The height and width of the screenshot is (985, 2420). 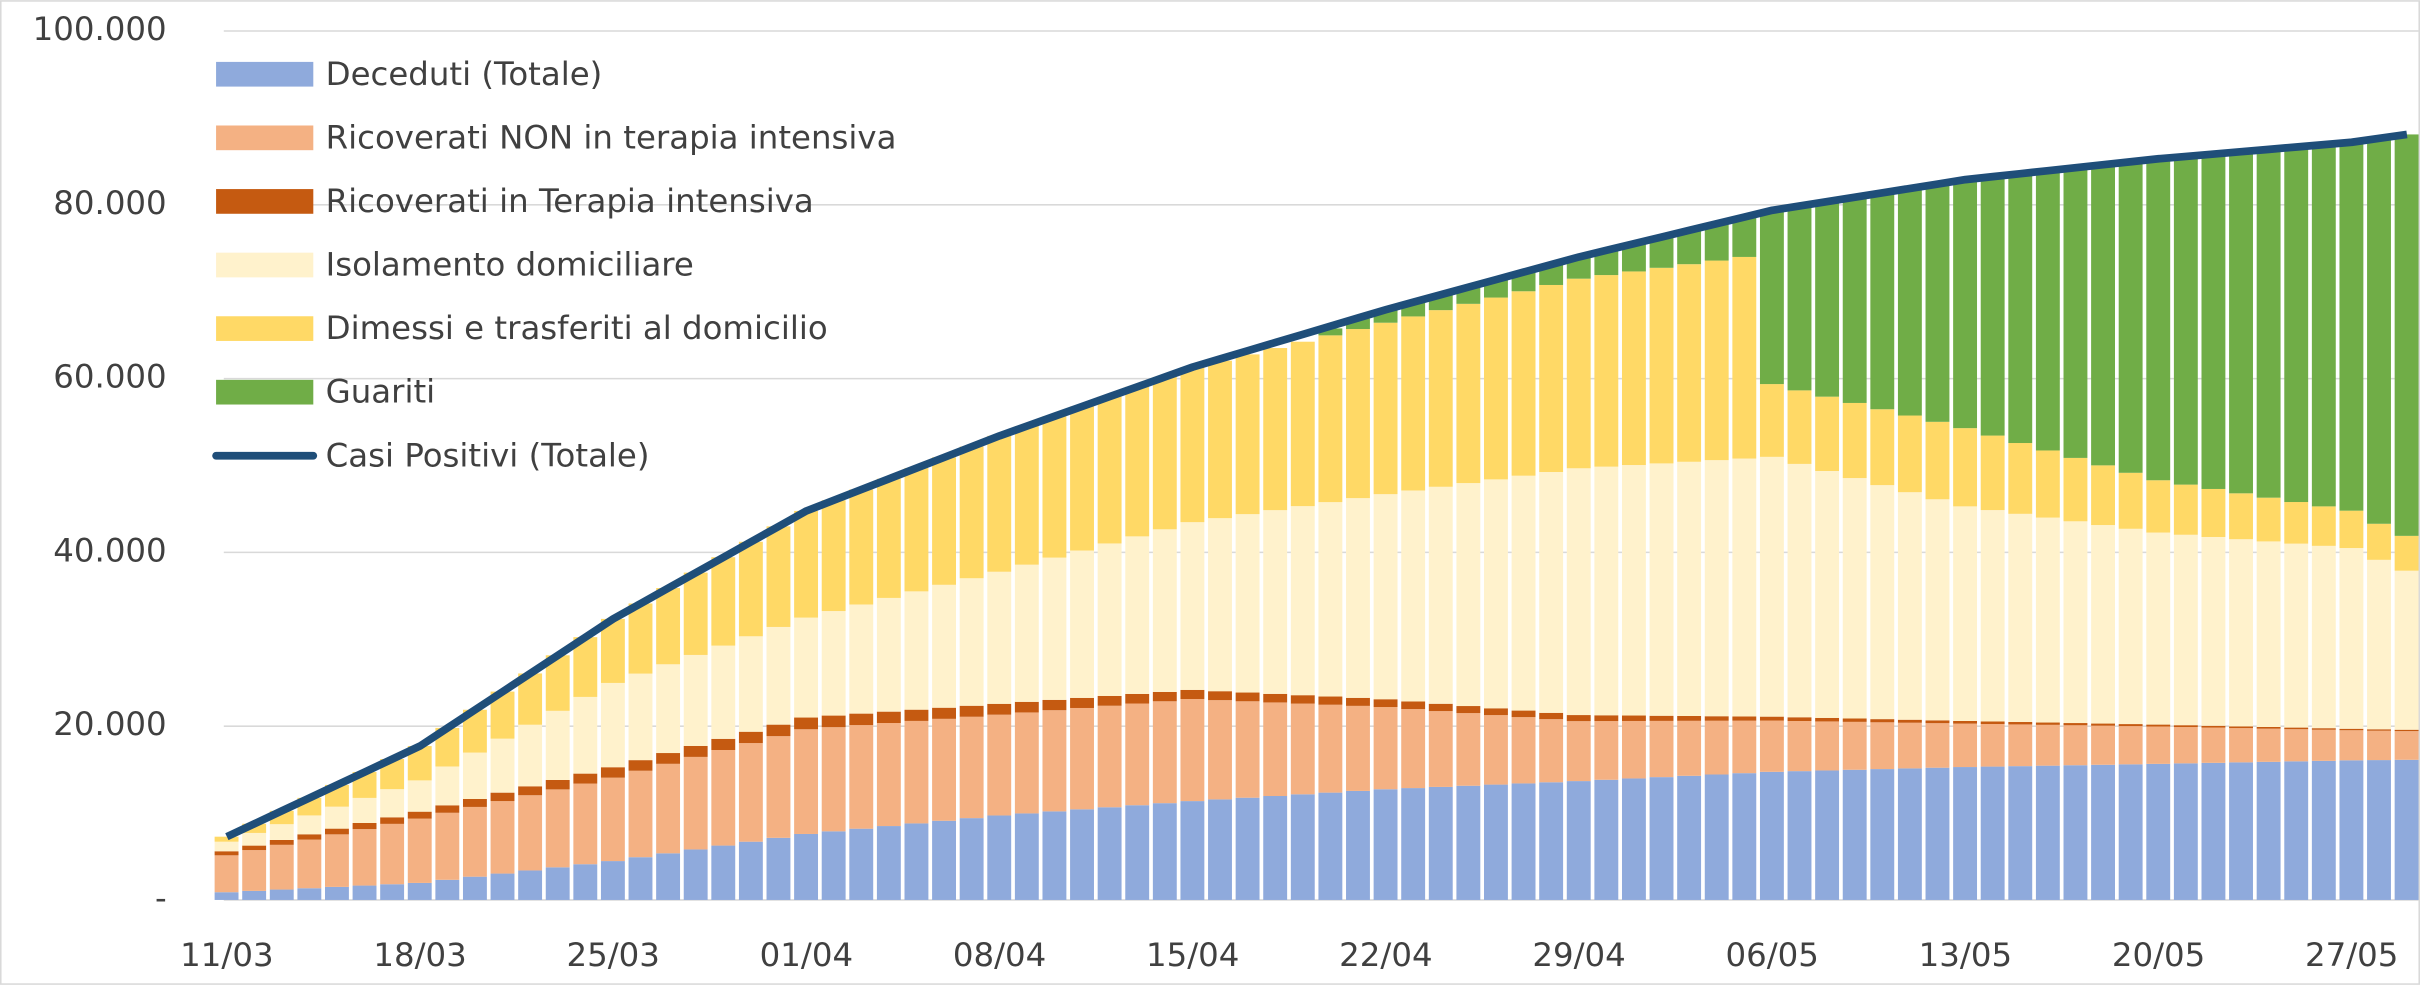 What do you see at coordinates (100, 29) in the screenshot?
I see `y-tick-label: 100.000` at bounding box center [100, 29].